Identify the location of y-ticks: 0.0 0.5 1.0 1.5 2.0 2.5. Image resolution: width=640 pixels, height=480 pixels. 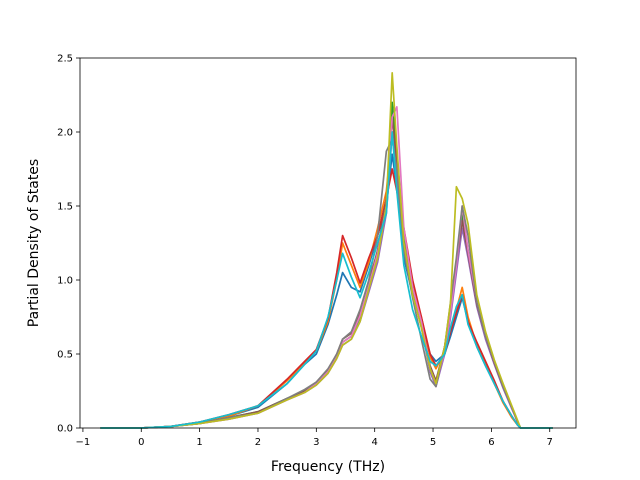
(68, 244).